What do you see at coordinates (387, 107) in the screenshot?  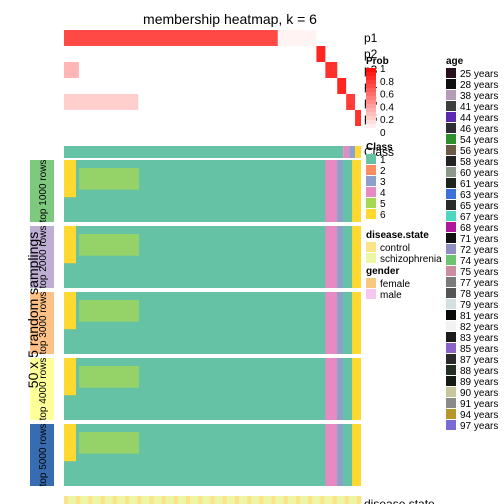 I see `prob-legend-tick: 0.4` at bounding box center [387, 107].